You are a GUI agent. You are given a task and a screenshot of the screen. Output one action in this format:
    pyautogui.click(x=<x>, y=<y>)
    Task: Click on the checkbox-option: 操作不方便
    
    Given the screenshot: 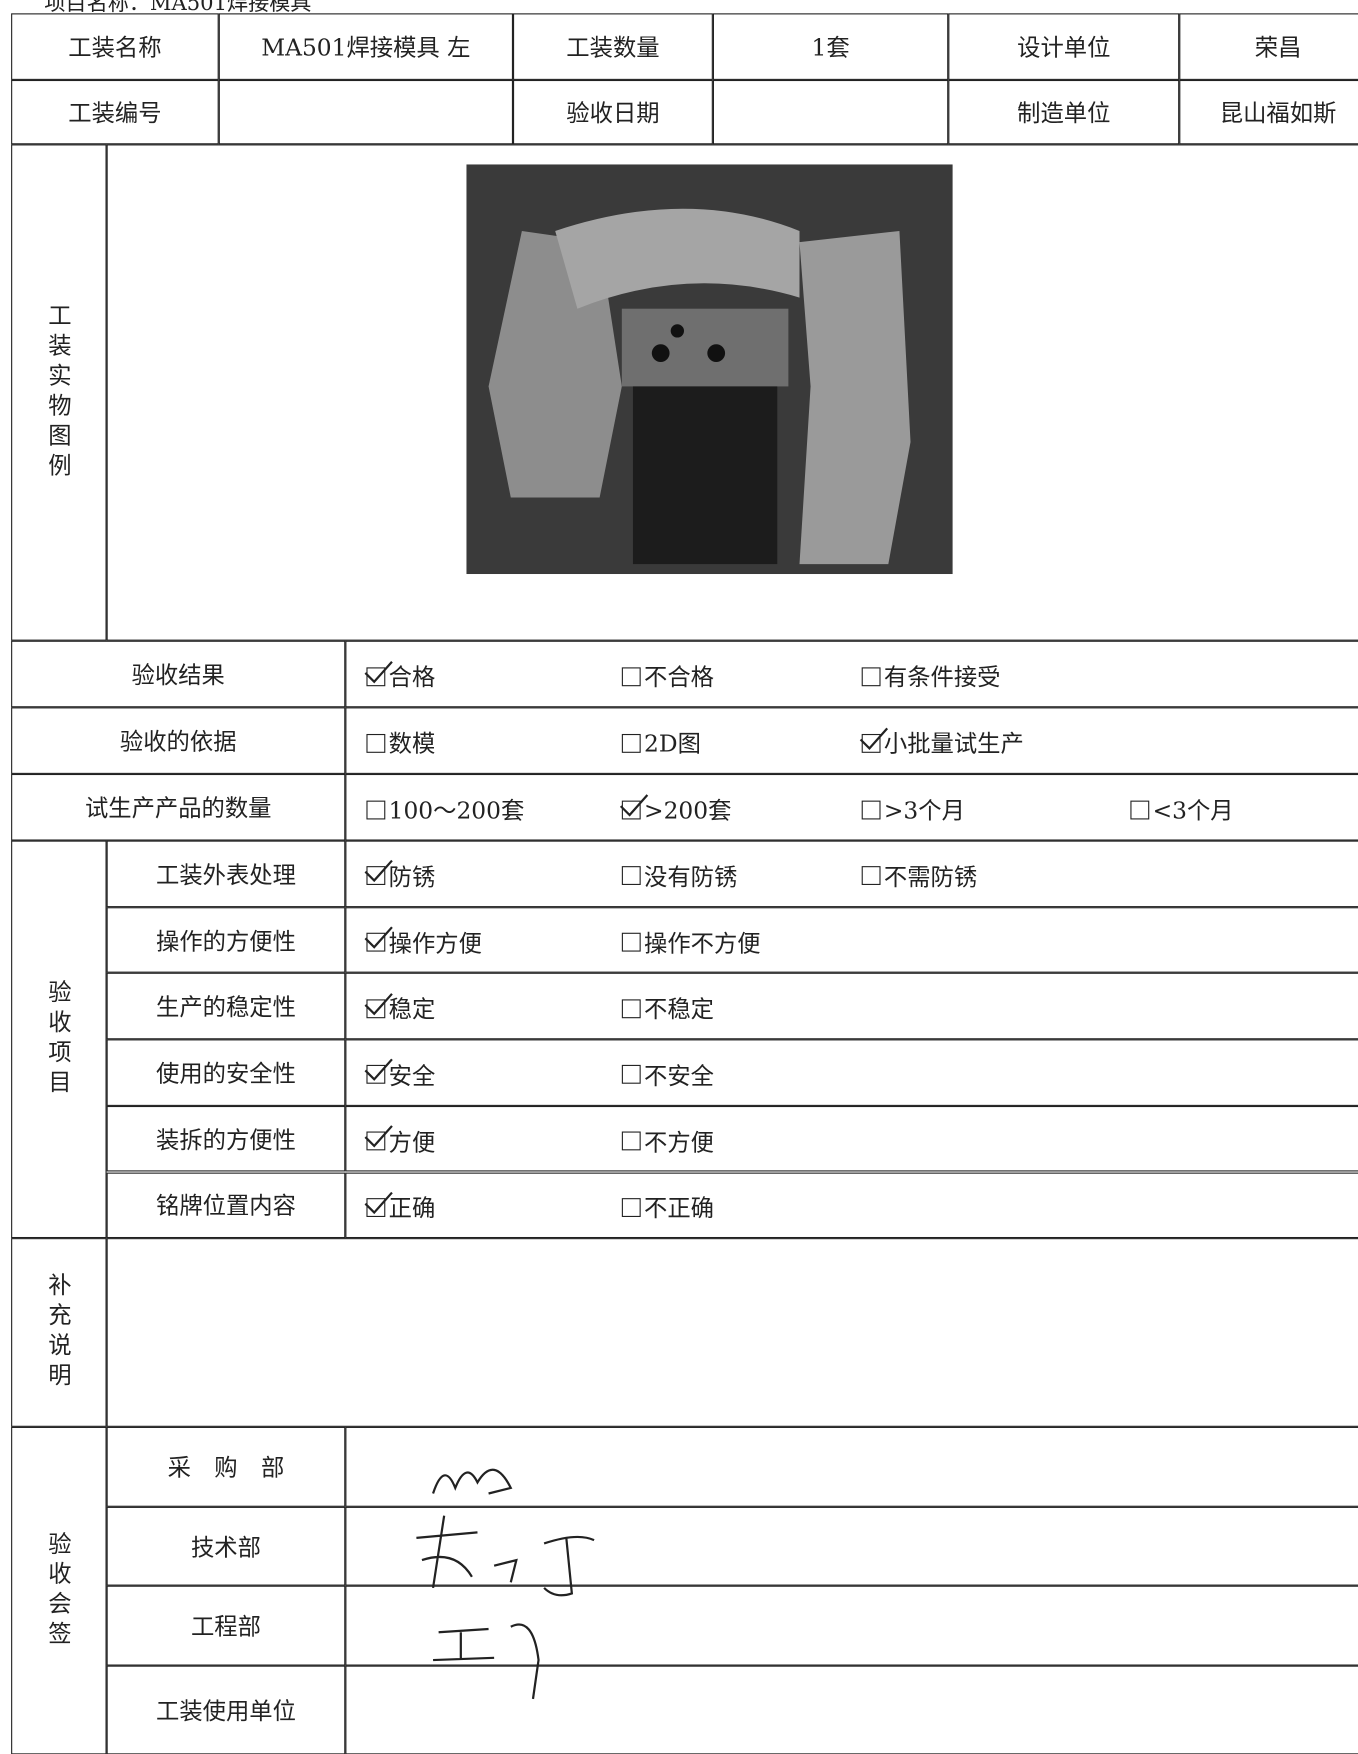 What is the action you would take?
    pyautogui.click(x=691, y=942)
    